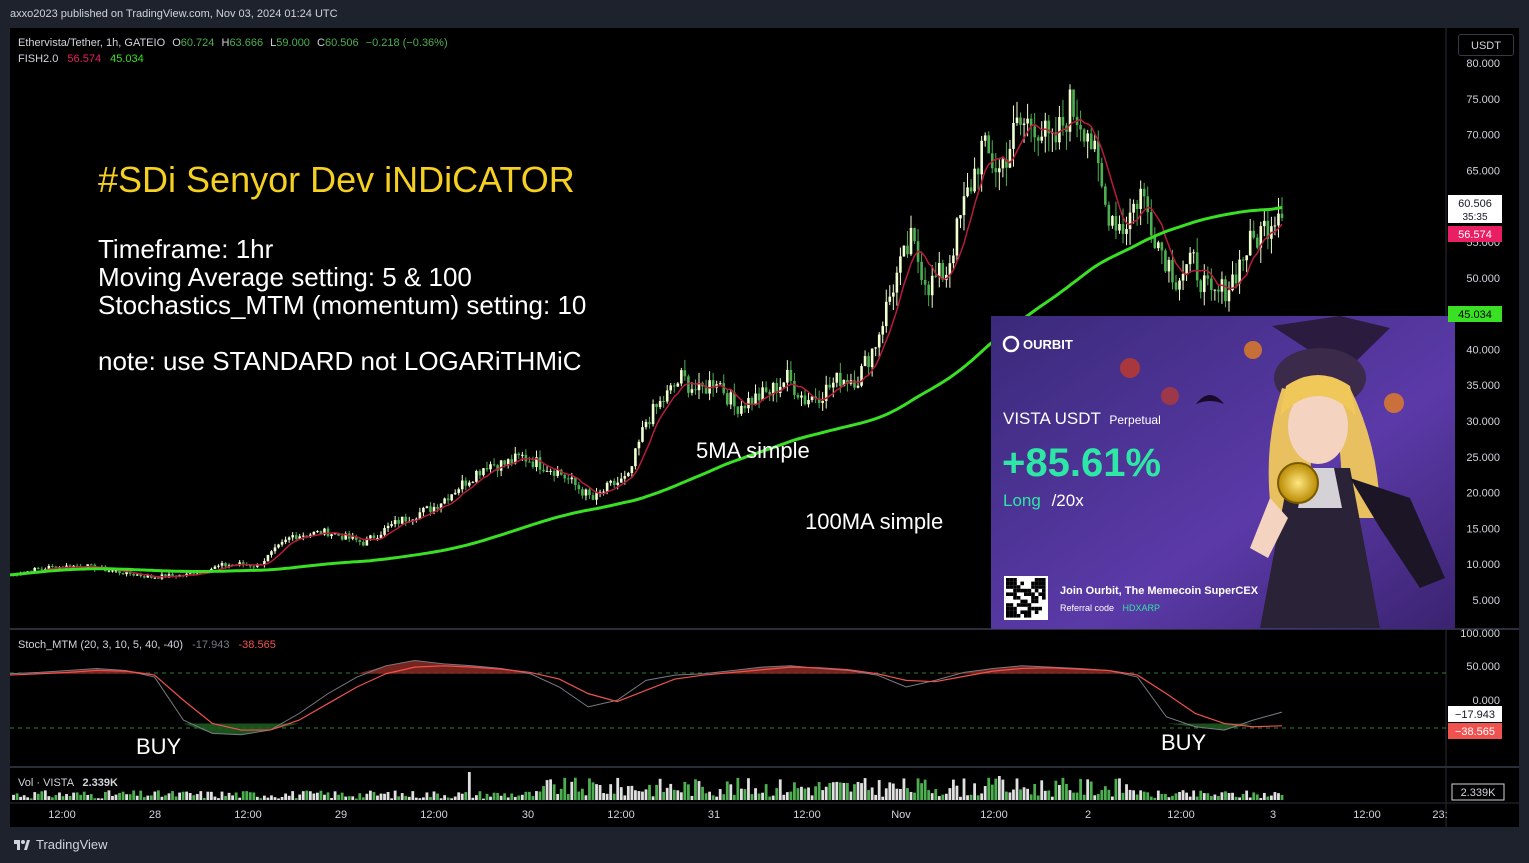  Describe the element at coordinates (1480, 667) in the screenshot. I see `stoch-axis: 100.000 50.000 0.000` at that location.